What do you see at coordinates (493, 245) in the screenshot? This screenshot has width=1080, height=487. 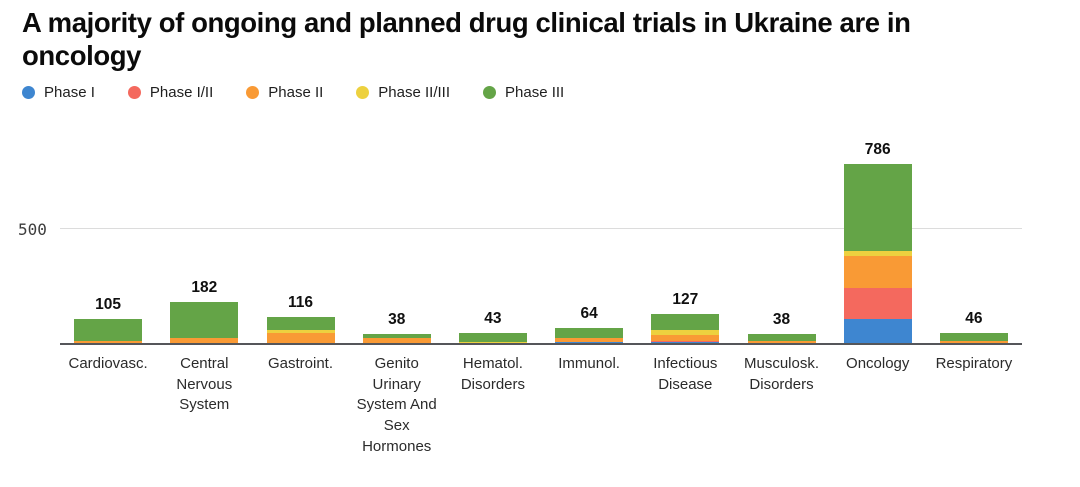 I see `bar-slot: 43` at bounding box center [493, 245].